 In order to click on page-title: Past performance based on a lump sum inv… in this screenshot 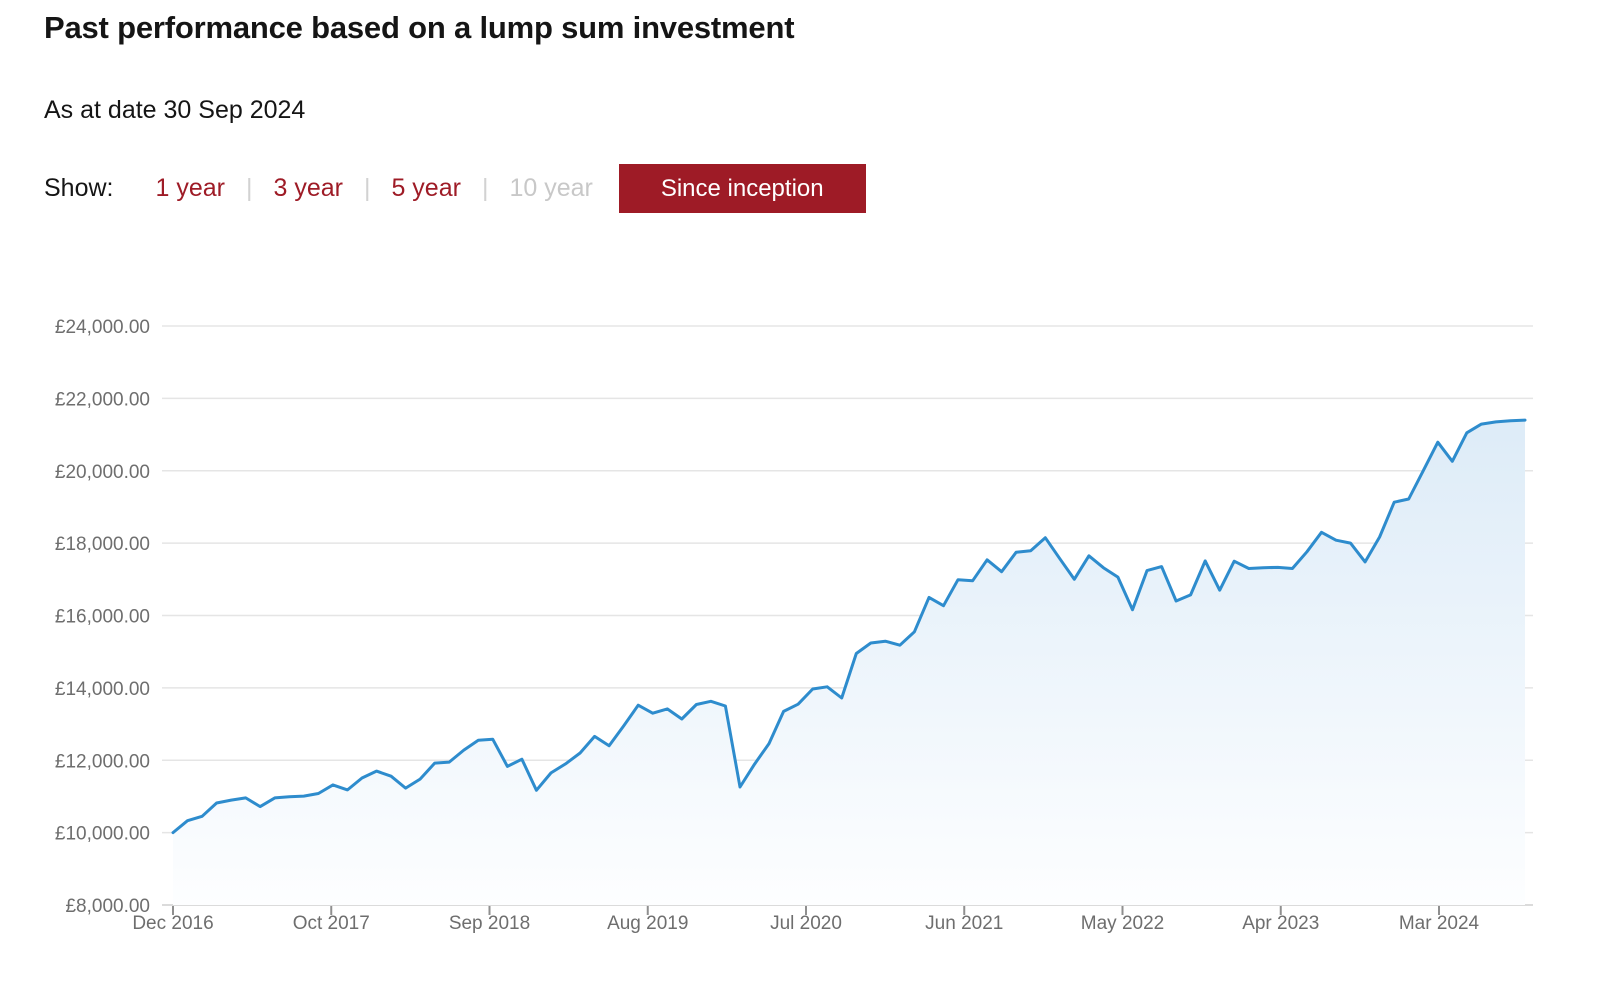, I will do `click(419, 27)`.